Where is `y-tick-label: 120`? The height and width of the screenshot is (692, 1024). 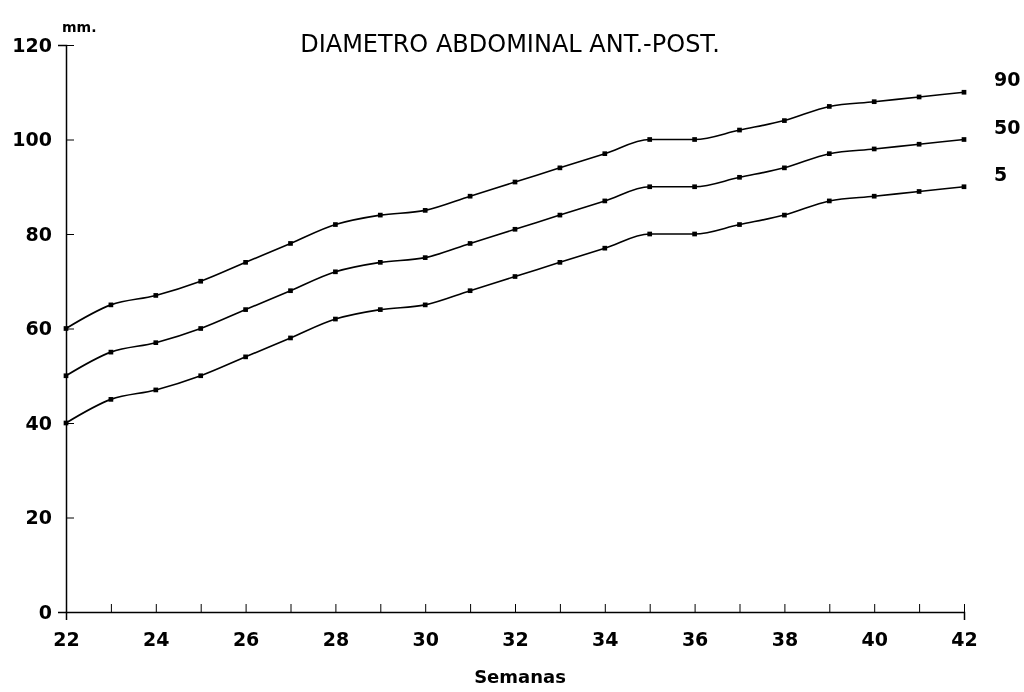
y-tick-label: 120 is located at coordinates (32, 44).